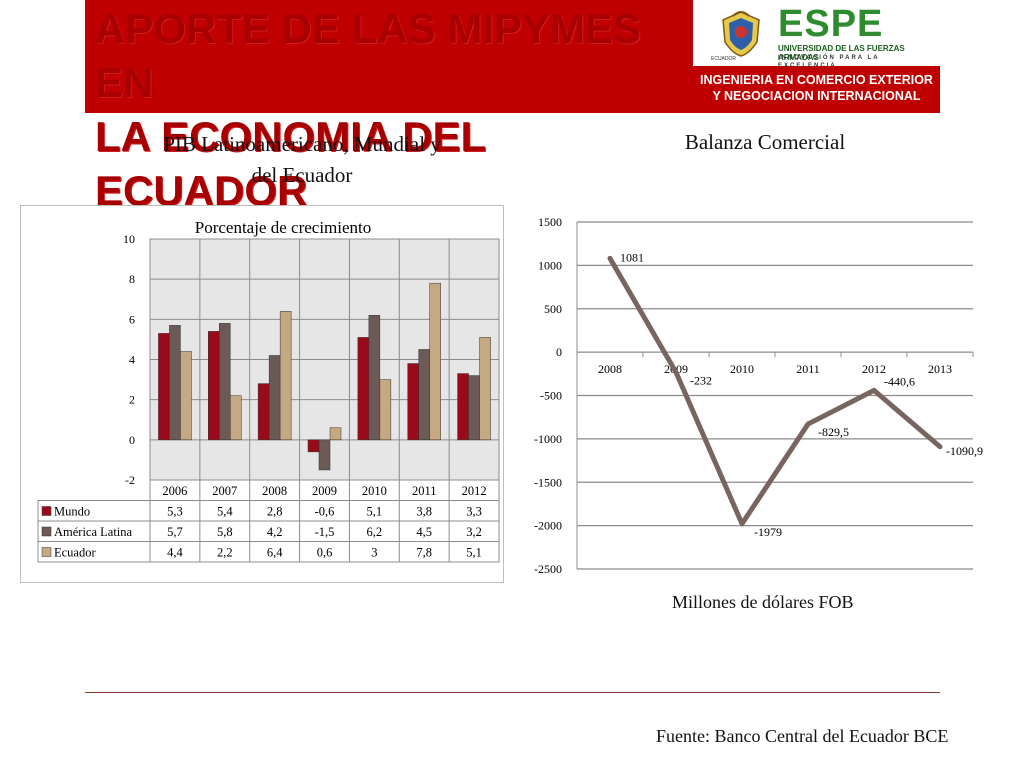  What do you see at coordinates (724, 59) in the screenshot?
I see `crest-caption: ECUADOR` at bounding box center [724, 59].